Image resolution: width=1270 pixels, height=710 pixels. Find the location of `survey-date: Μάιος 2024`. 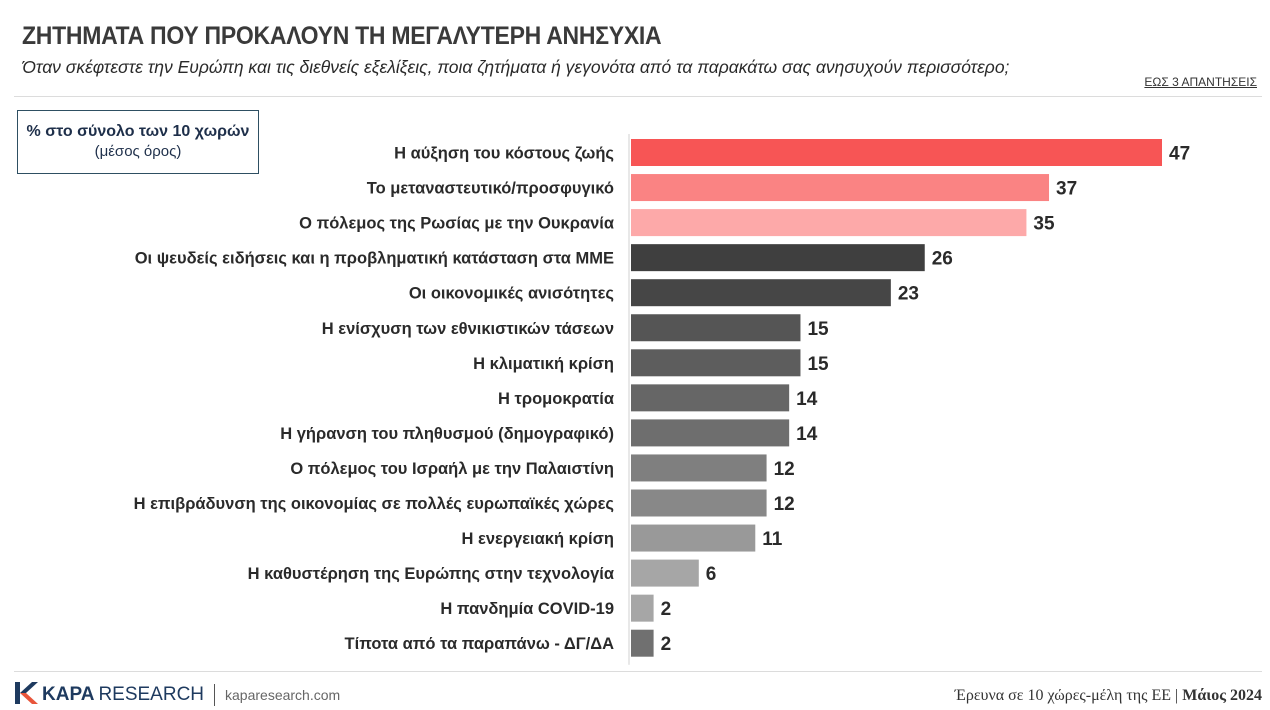

survey-date: Μάιος 2024 is located at coordinates (1222, 695).